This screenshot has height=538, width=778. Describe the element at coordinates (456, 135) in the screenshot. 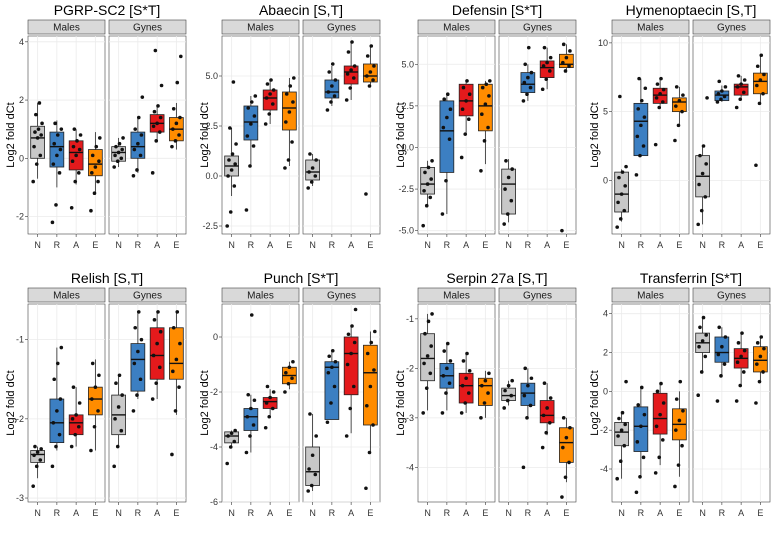

I see `plot-area` at that location.